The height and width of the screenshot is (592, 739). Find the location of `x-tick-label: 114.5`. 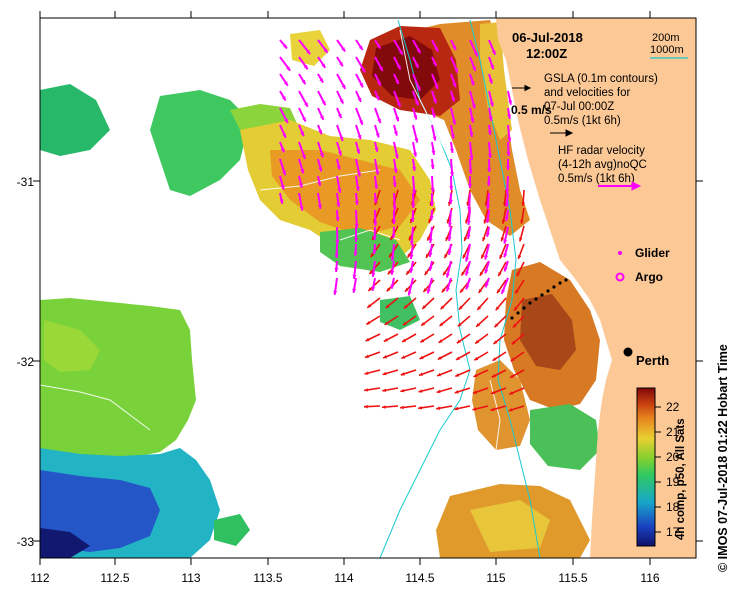

x-tick-label: 114.5 is located at coordinates (419, 578).